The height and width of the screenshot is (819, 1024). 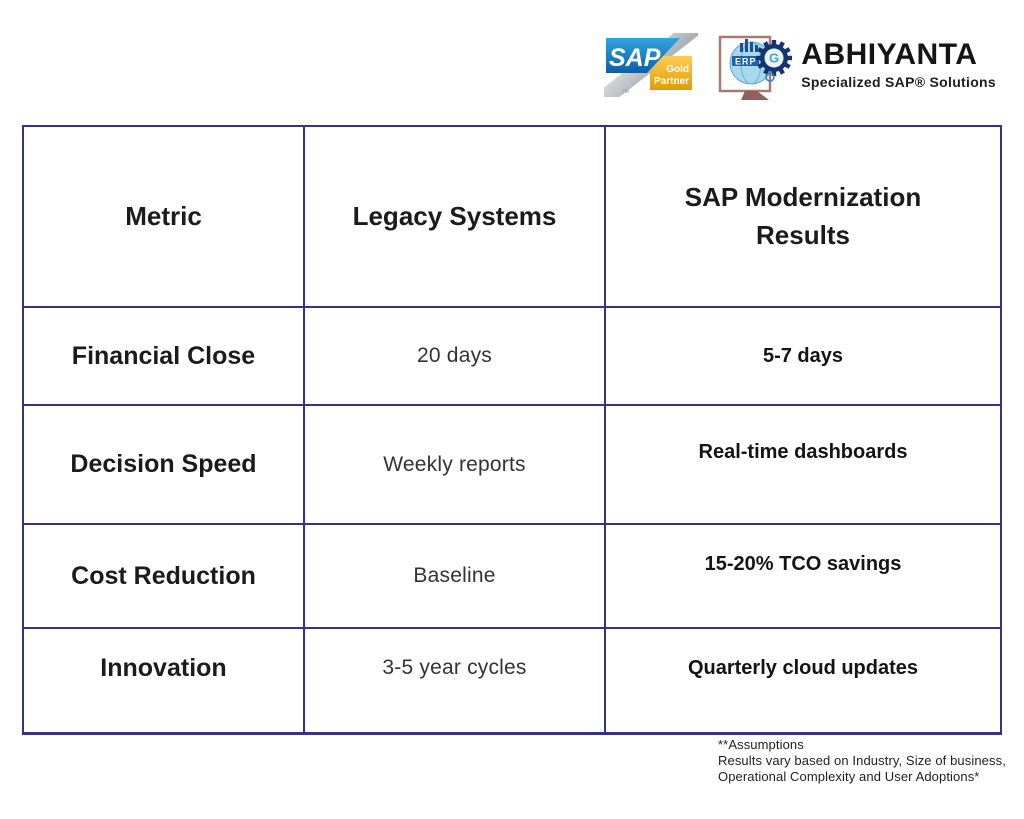 I want to click on gear-shape: G, so click(x=774, y=58).